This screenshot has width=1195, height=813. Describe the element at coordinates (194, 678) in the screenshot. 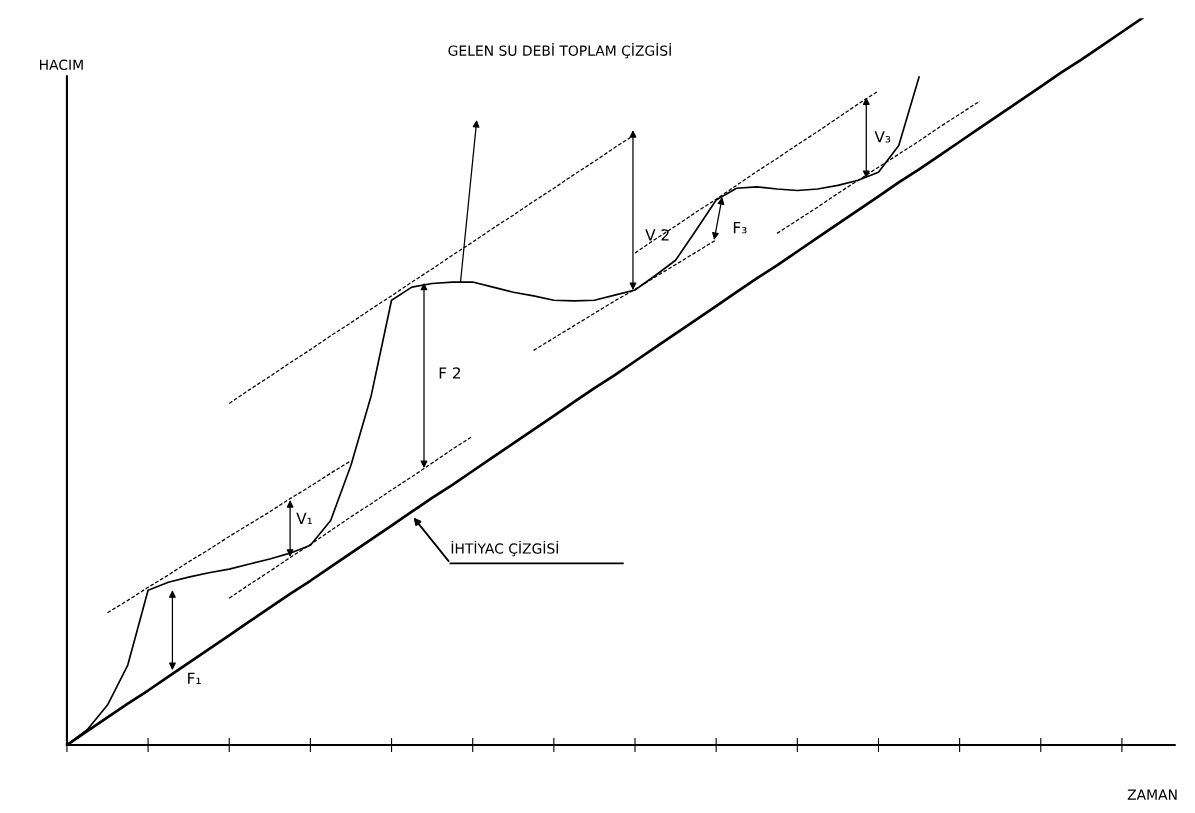

I see `annotation: F₁` at that location.